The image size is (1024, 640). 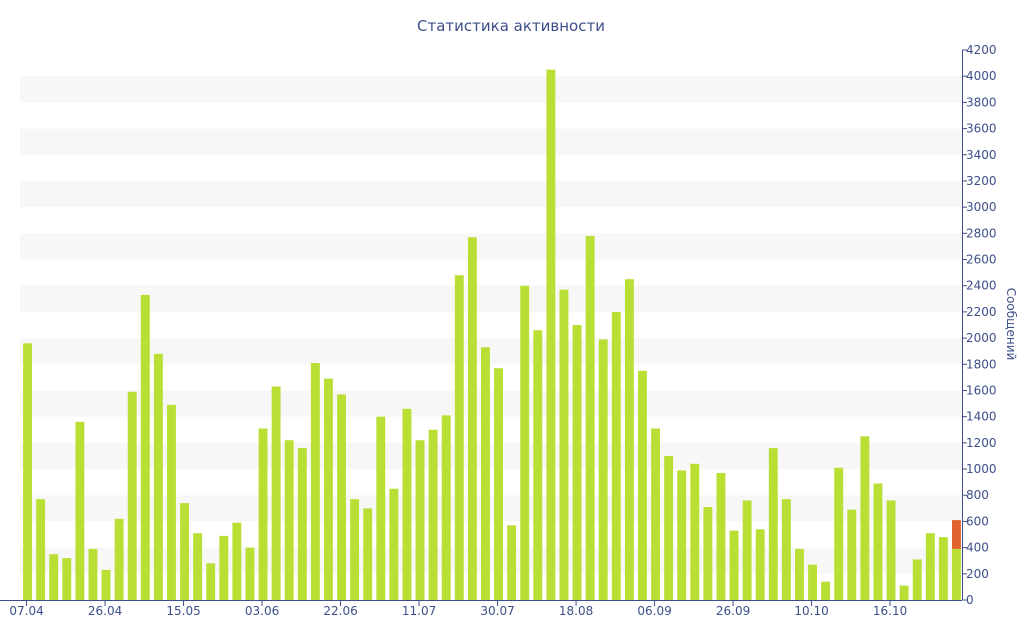 I want to click on y-tick-label: 0, so click(x=970, y=600).